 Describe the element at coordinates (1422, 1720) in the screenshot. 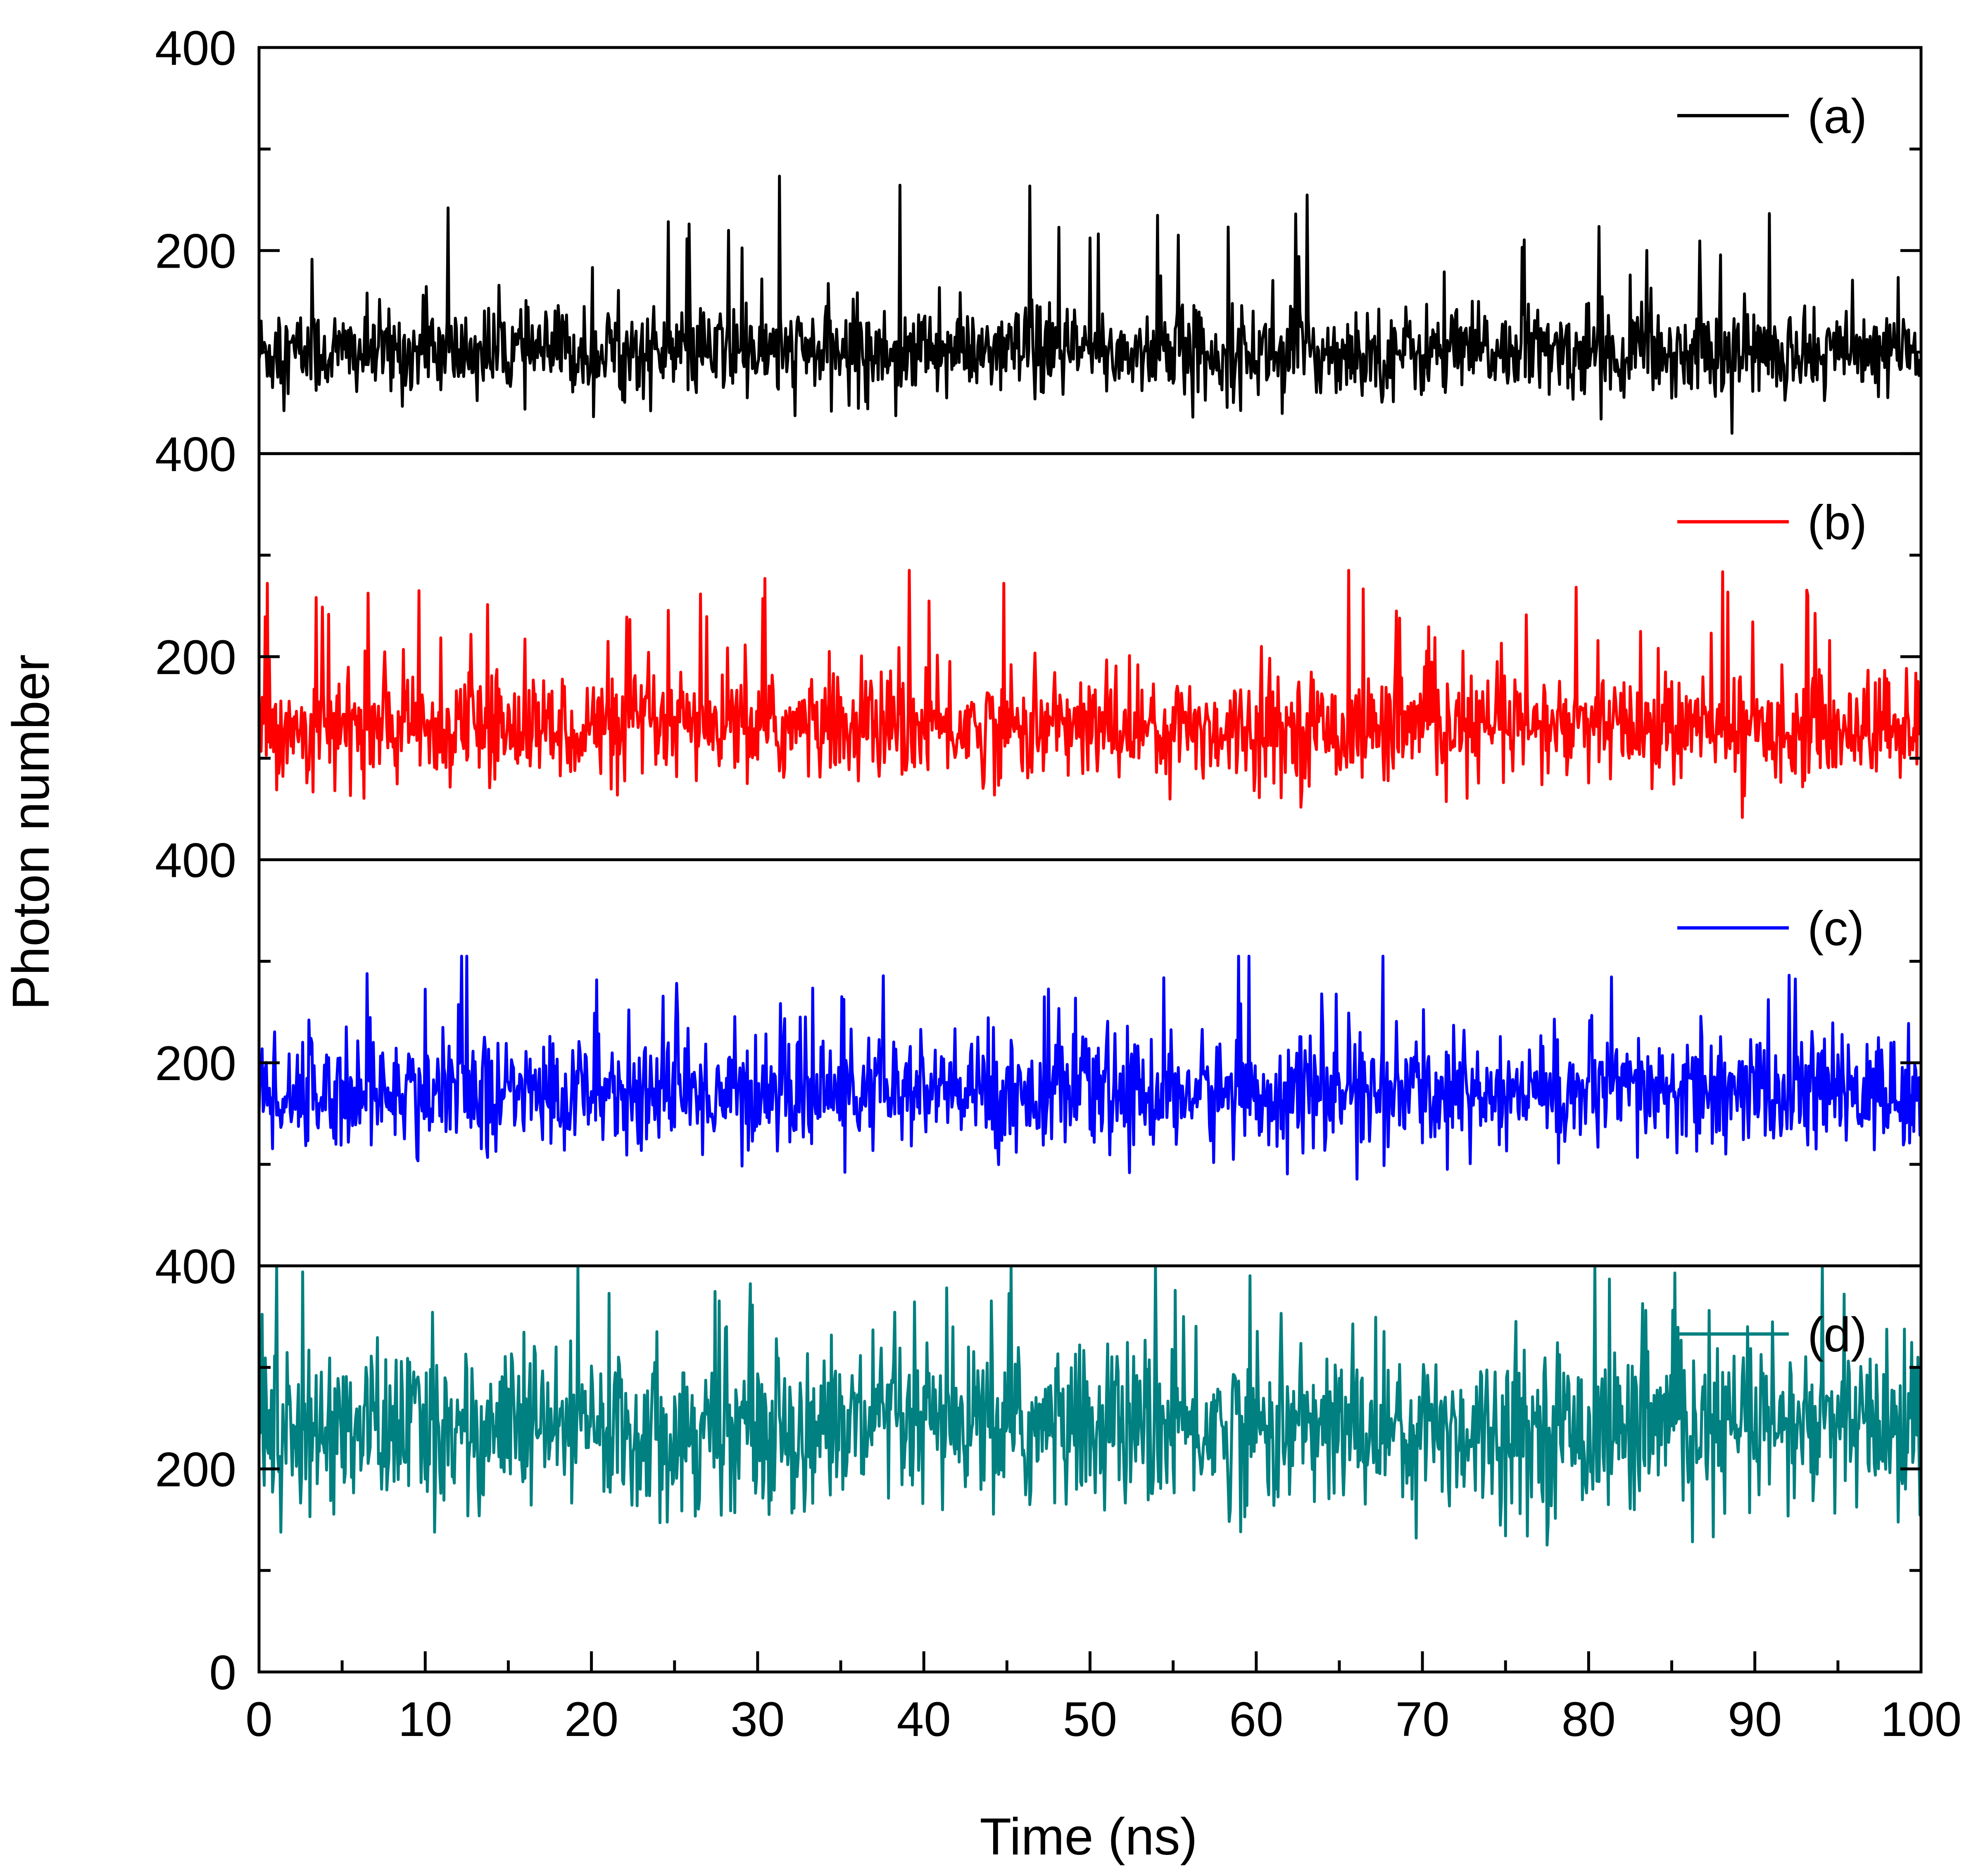

I see `x-tick-label: 70` at that location.